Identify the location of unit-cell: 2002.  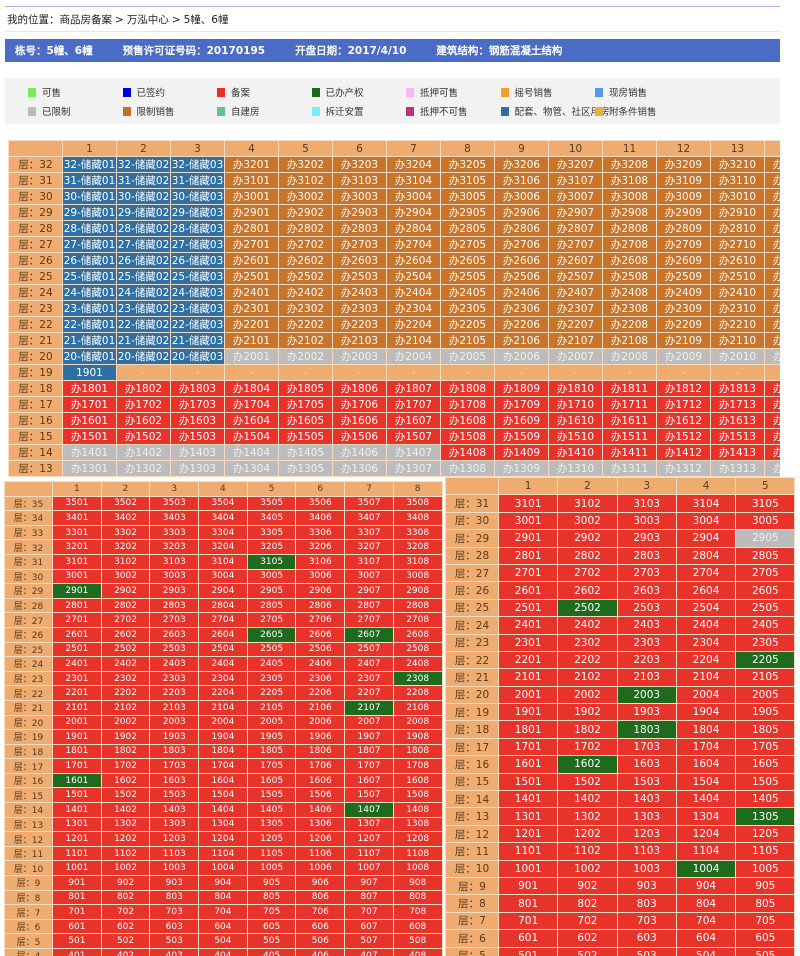
(125, 722).